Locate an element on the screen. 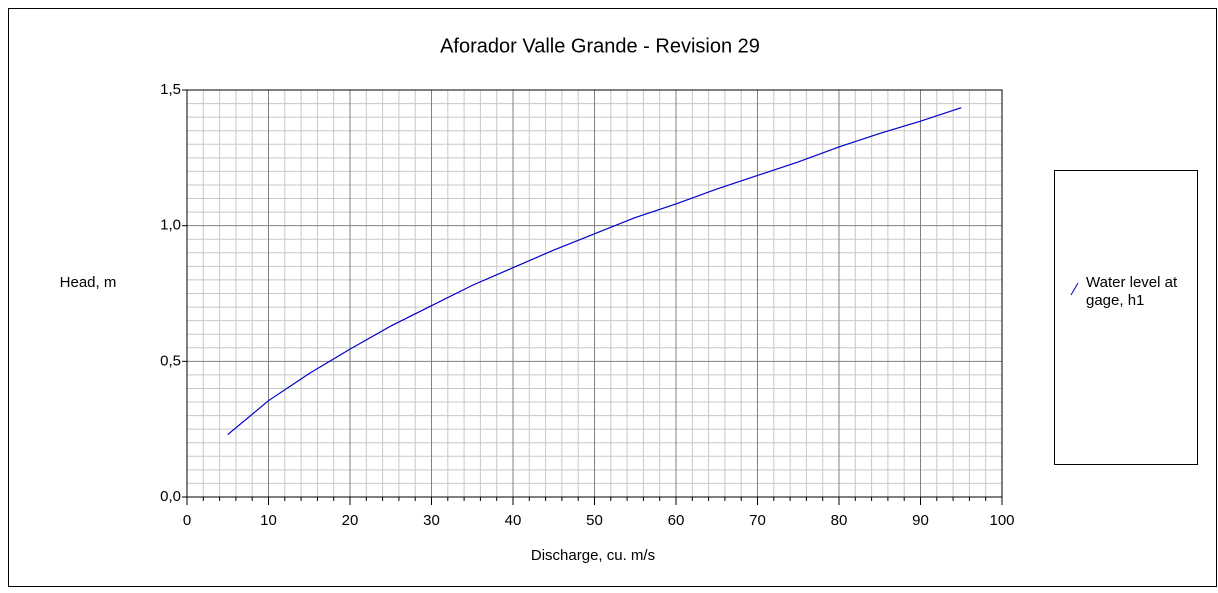 This screenshot has height=593, width=1218. x-axis-label: Discharge, cu. m/s is located at coordinates (593, 555).